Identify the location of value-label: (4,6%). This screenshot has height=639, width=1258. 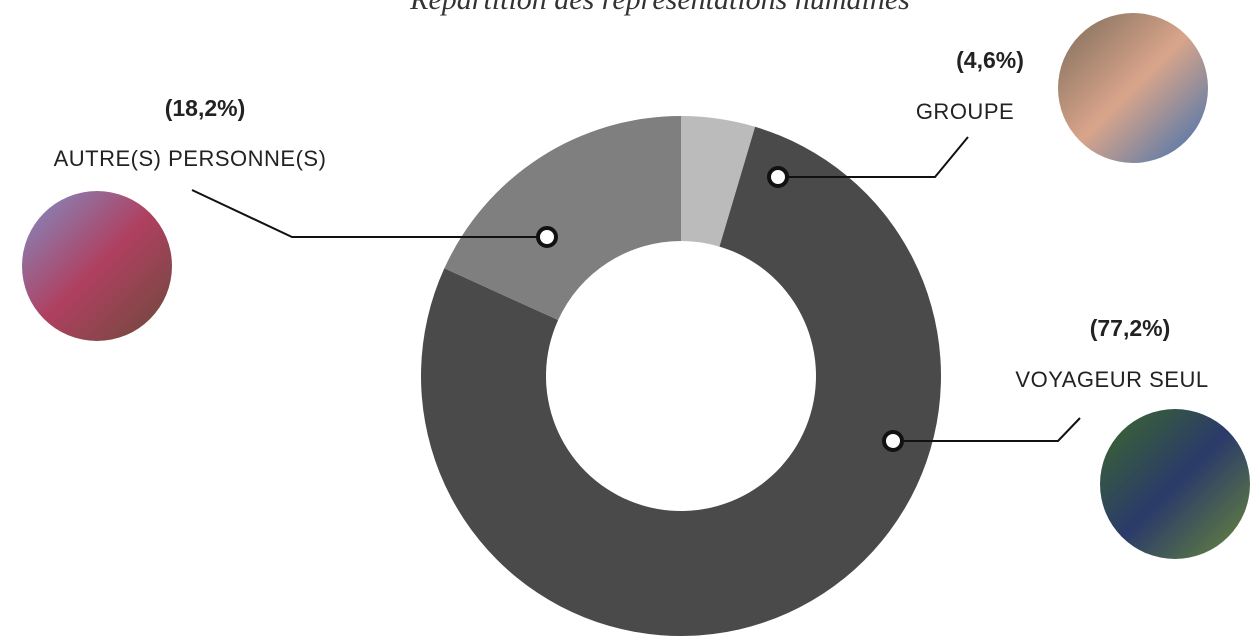
(990, 60).